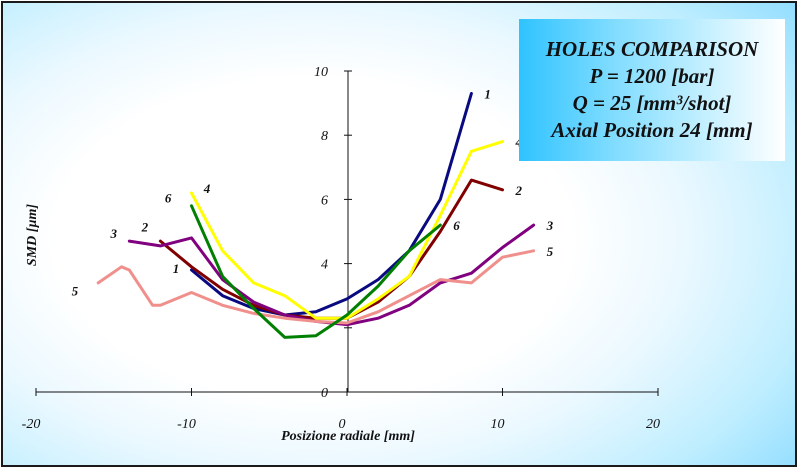 This screenshot has width=798, height=467. I want to click on x-tick-label: 10, so click(498, 424).